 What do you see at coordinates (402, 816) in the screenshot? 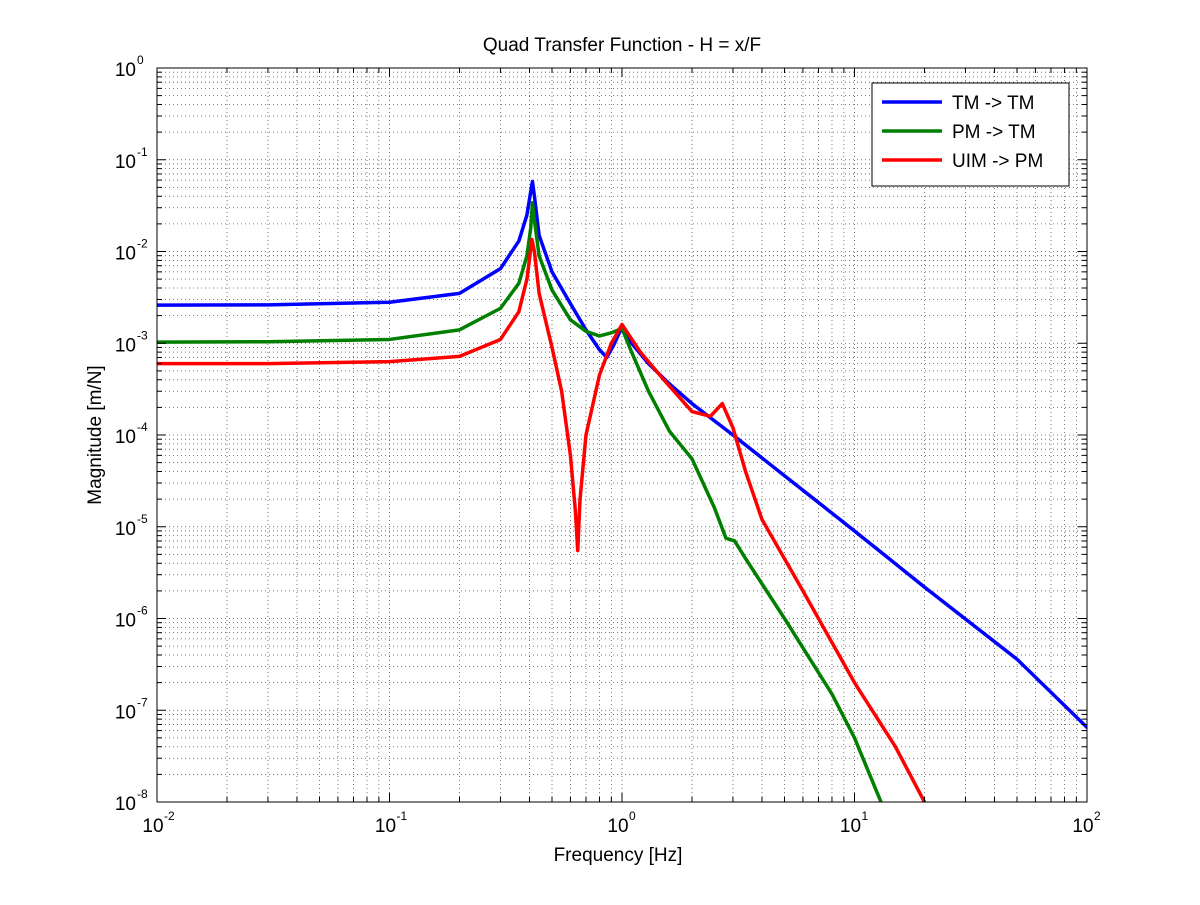
I see `x-tick-label-exponent: -1` at bounding box center [402, 816].